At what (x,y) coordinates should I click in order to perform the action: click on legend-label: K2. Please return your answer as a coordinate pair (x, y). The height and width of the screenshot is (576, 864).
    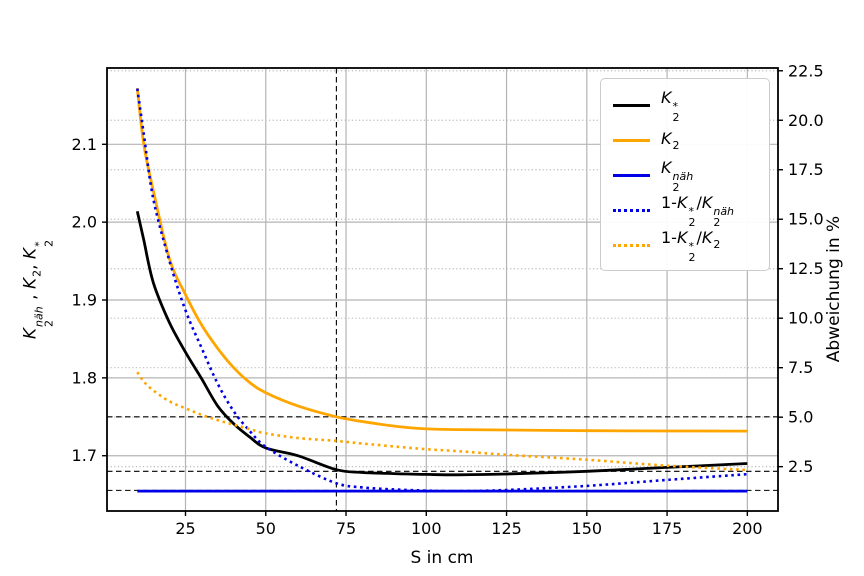
    Looking at the image, I should click on (670, 140).